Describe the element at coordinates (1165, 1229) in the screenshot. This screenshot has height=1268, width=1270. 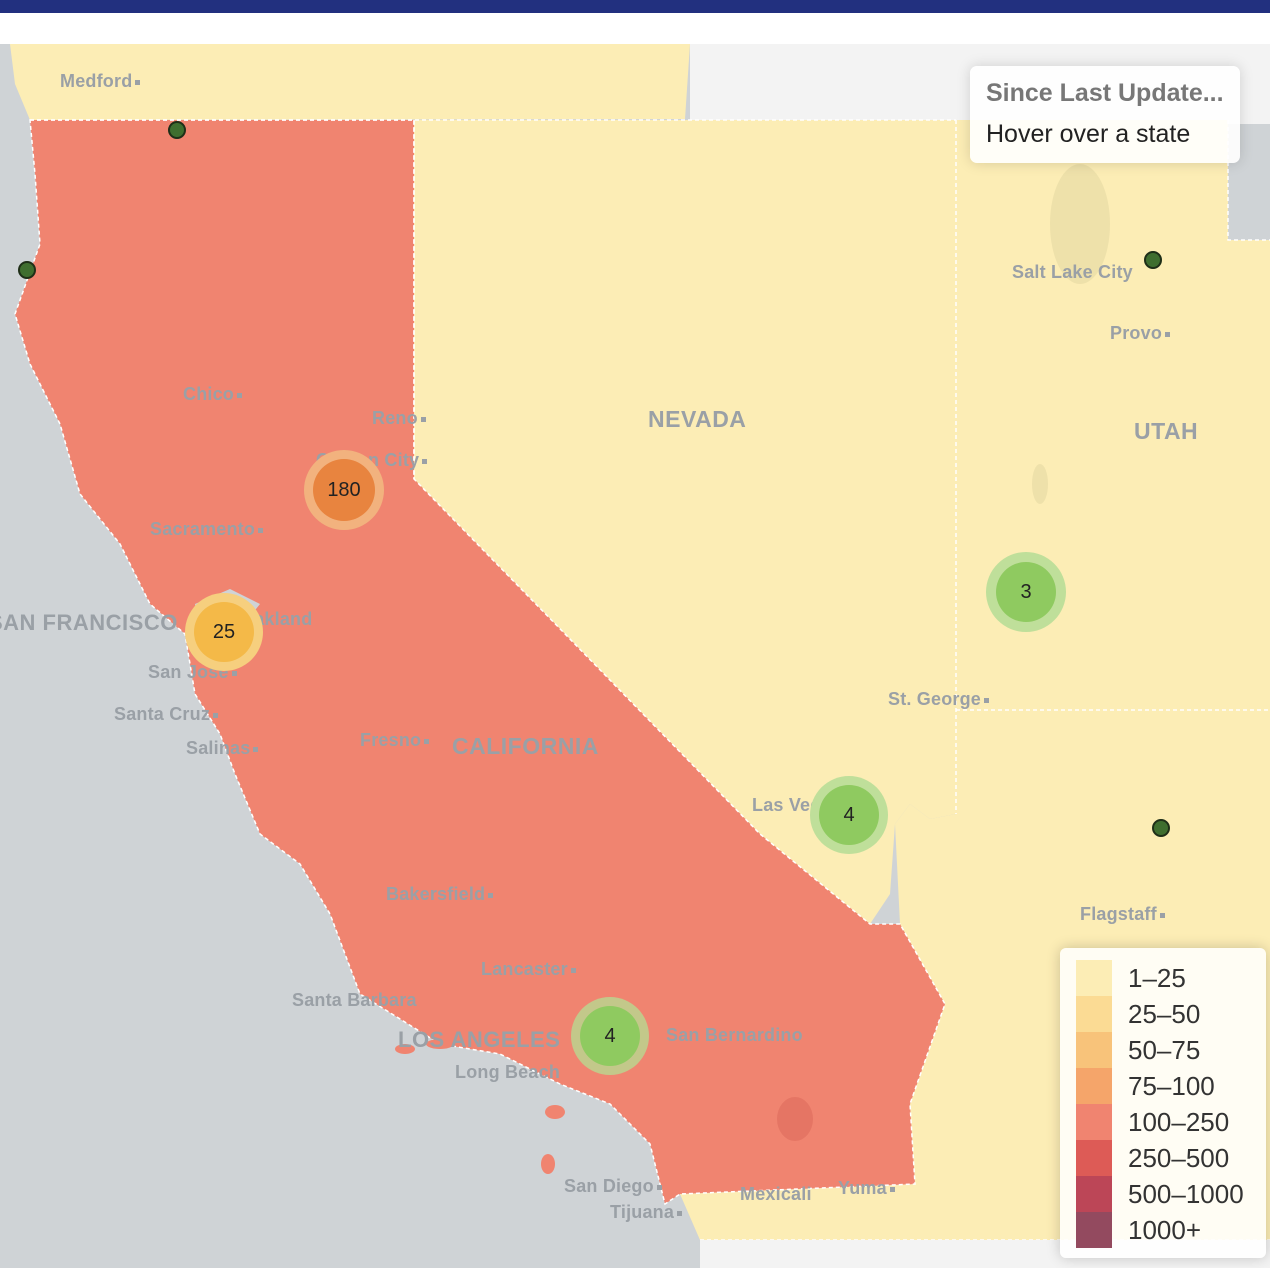
I see `legend-label: 1000+` at that location.